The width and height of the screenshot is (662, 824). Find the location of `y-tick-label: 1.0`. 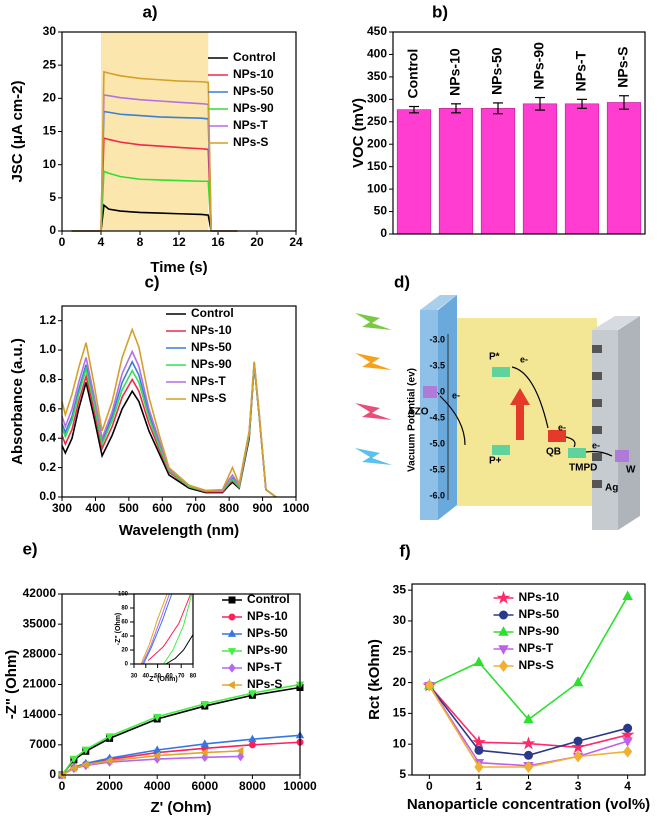

y-tick-label: 1.0 is located at coordinates (47, 349).